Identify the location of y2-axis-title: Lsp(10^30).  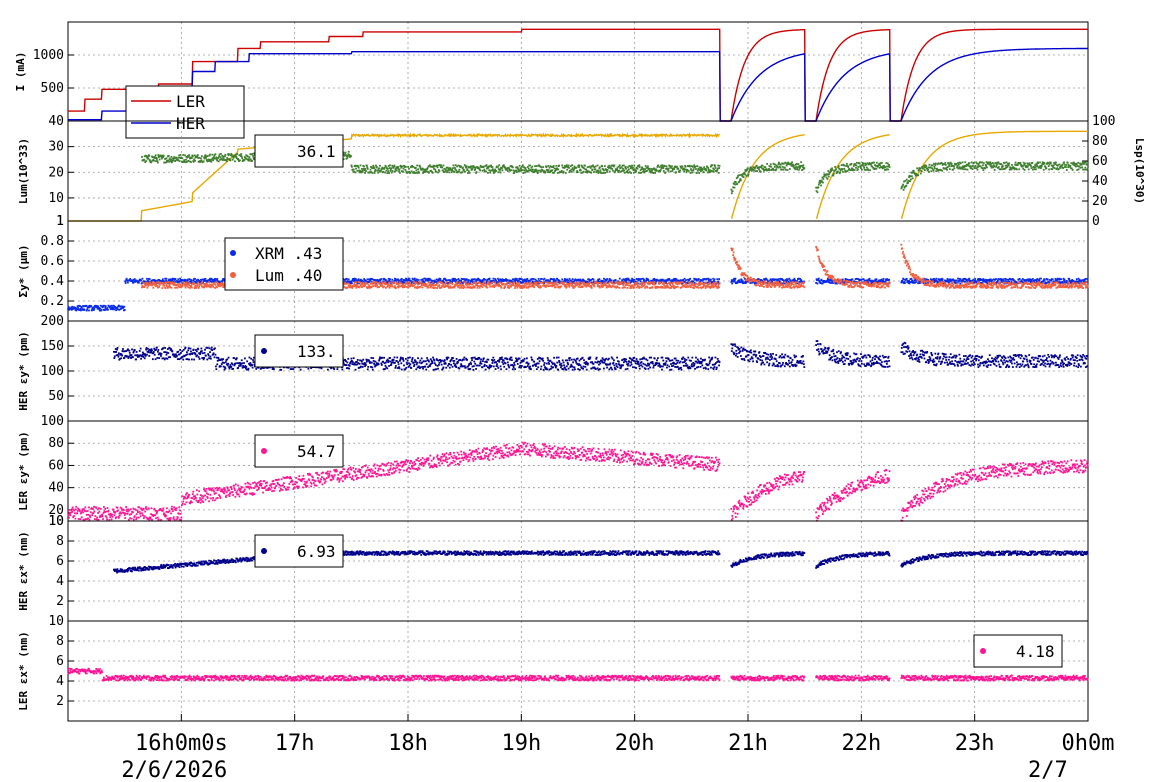
(1139, 171).